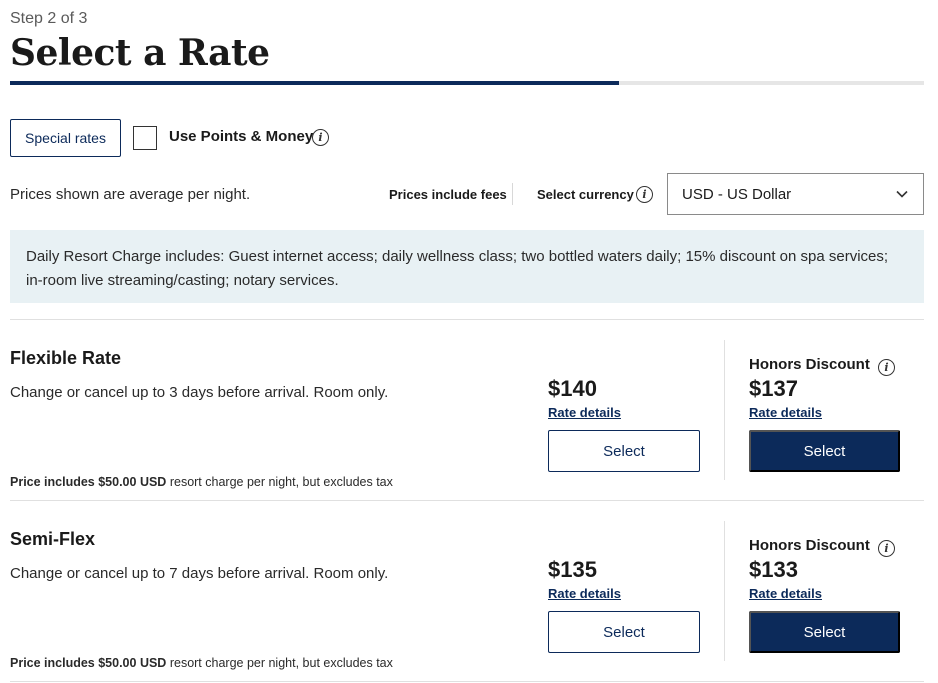 Image resolution: width=938 pixels, height=683 pixels. Describe the element at coordinates (773, 388) in the screenshot. I see `honors-price: $137` at that location.